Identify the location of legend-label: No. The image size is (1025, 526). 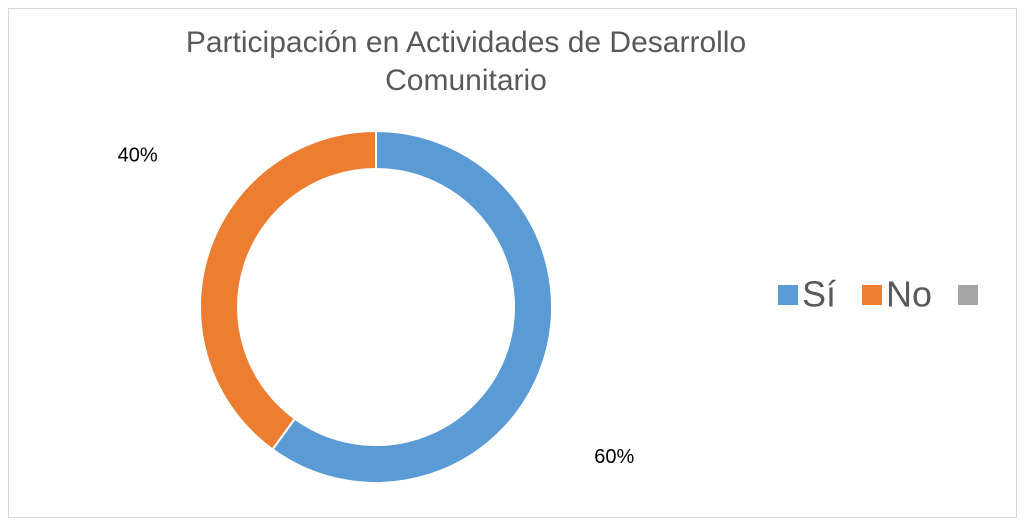
(909, 294).